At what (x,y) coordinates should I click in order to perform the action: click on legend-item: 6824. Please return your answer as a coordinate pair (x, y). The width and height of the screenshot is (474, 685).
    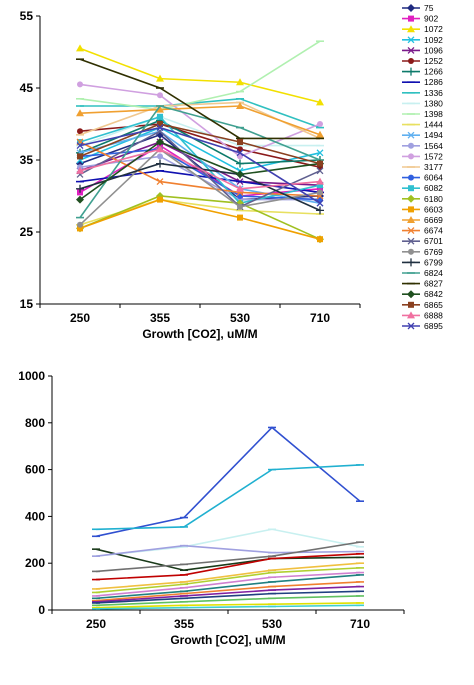
    Looking at the image, I should click on (422, 273).